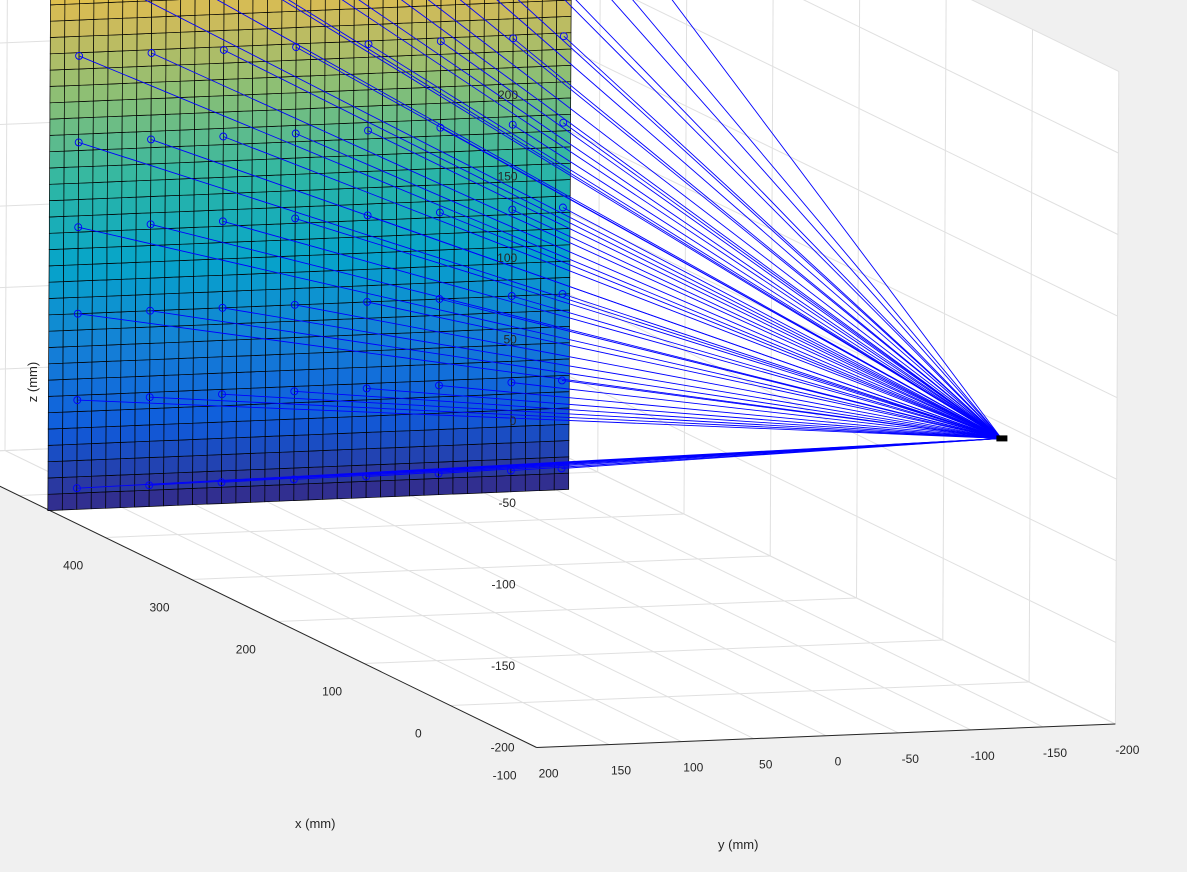  Describe the element at coordinates (508, 95) in the screenshot. I see `z-tick-label: 200` at that location.